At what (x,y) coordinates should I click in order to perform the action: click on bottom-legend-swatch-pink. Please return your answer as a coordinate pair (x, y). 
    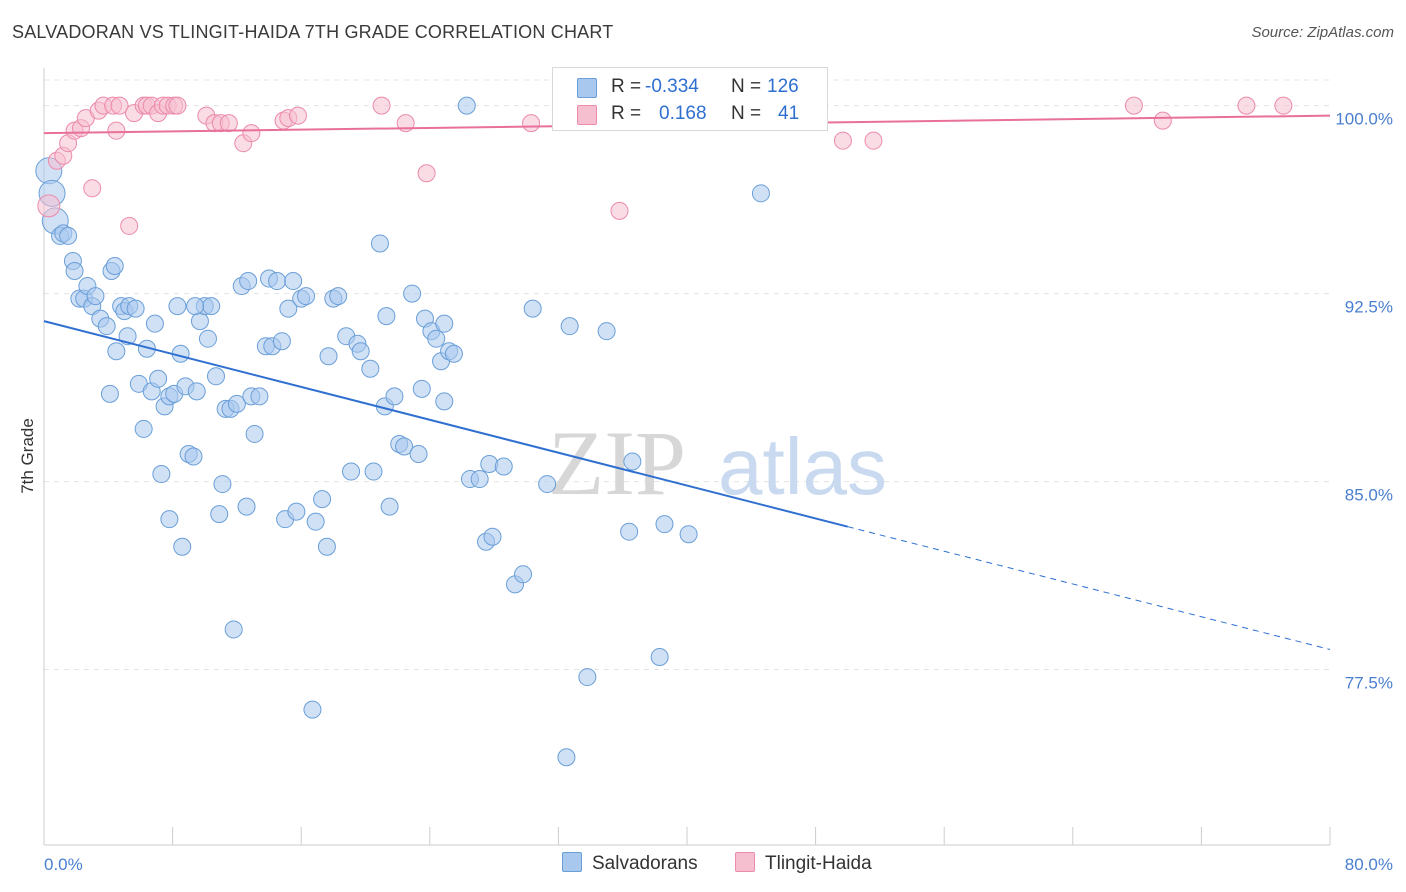
    Looking at the image, I should click on (745, 862).